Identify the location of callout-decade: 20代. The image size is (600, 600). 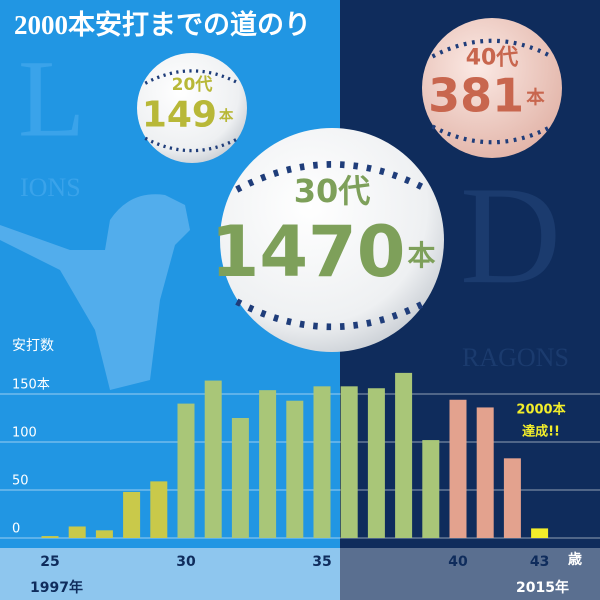
(192, 84).